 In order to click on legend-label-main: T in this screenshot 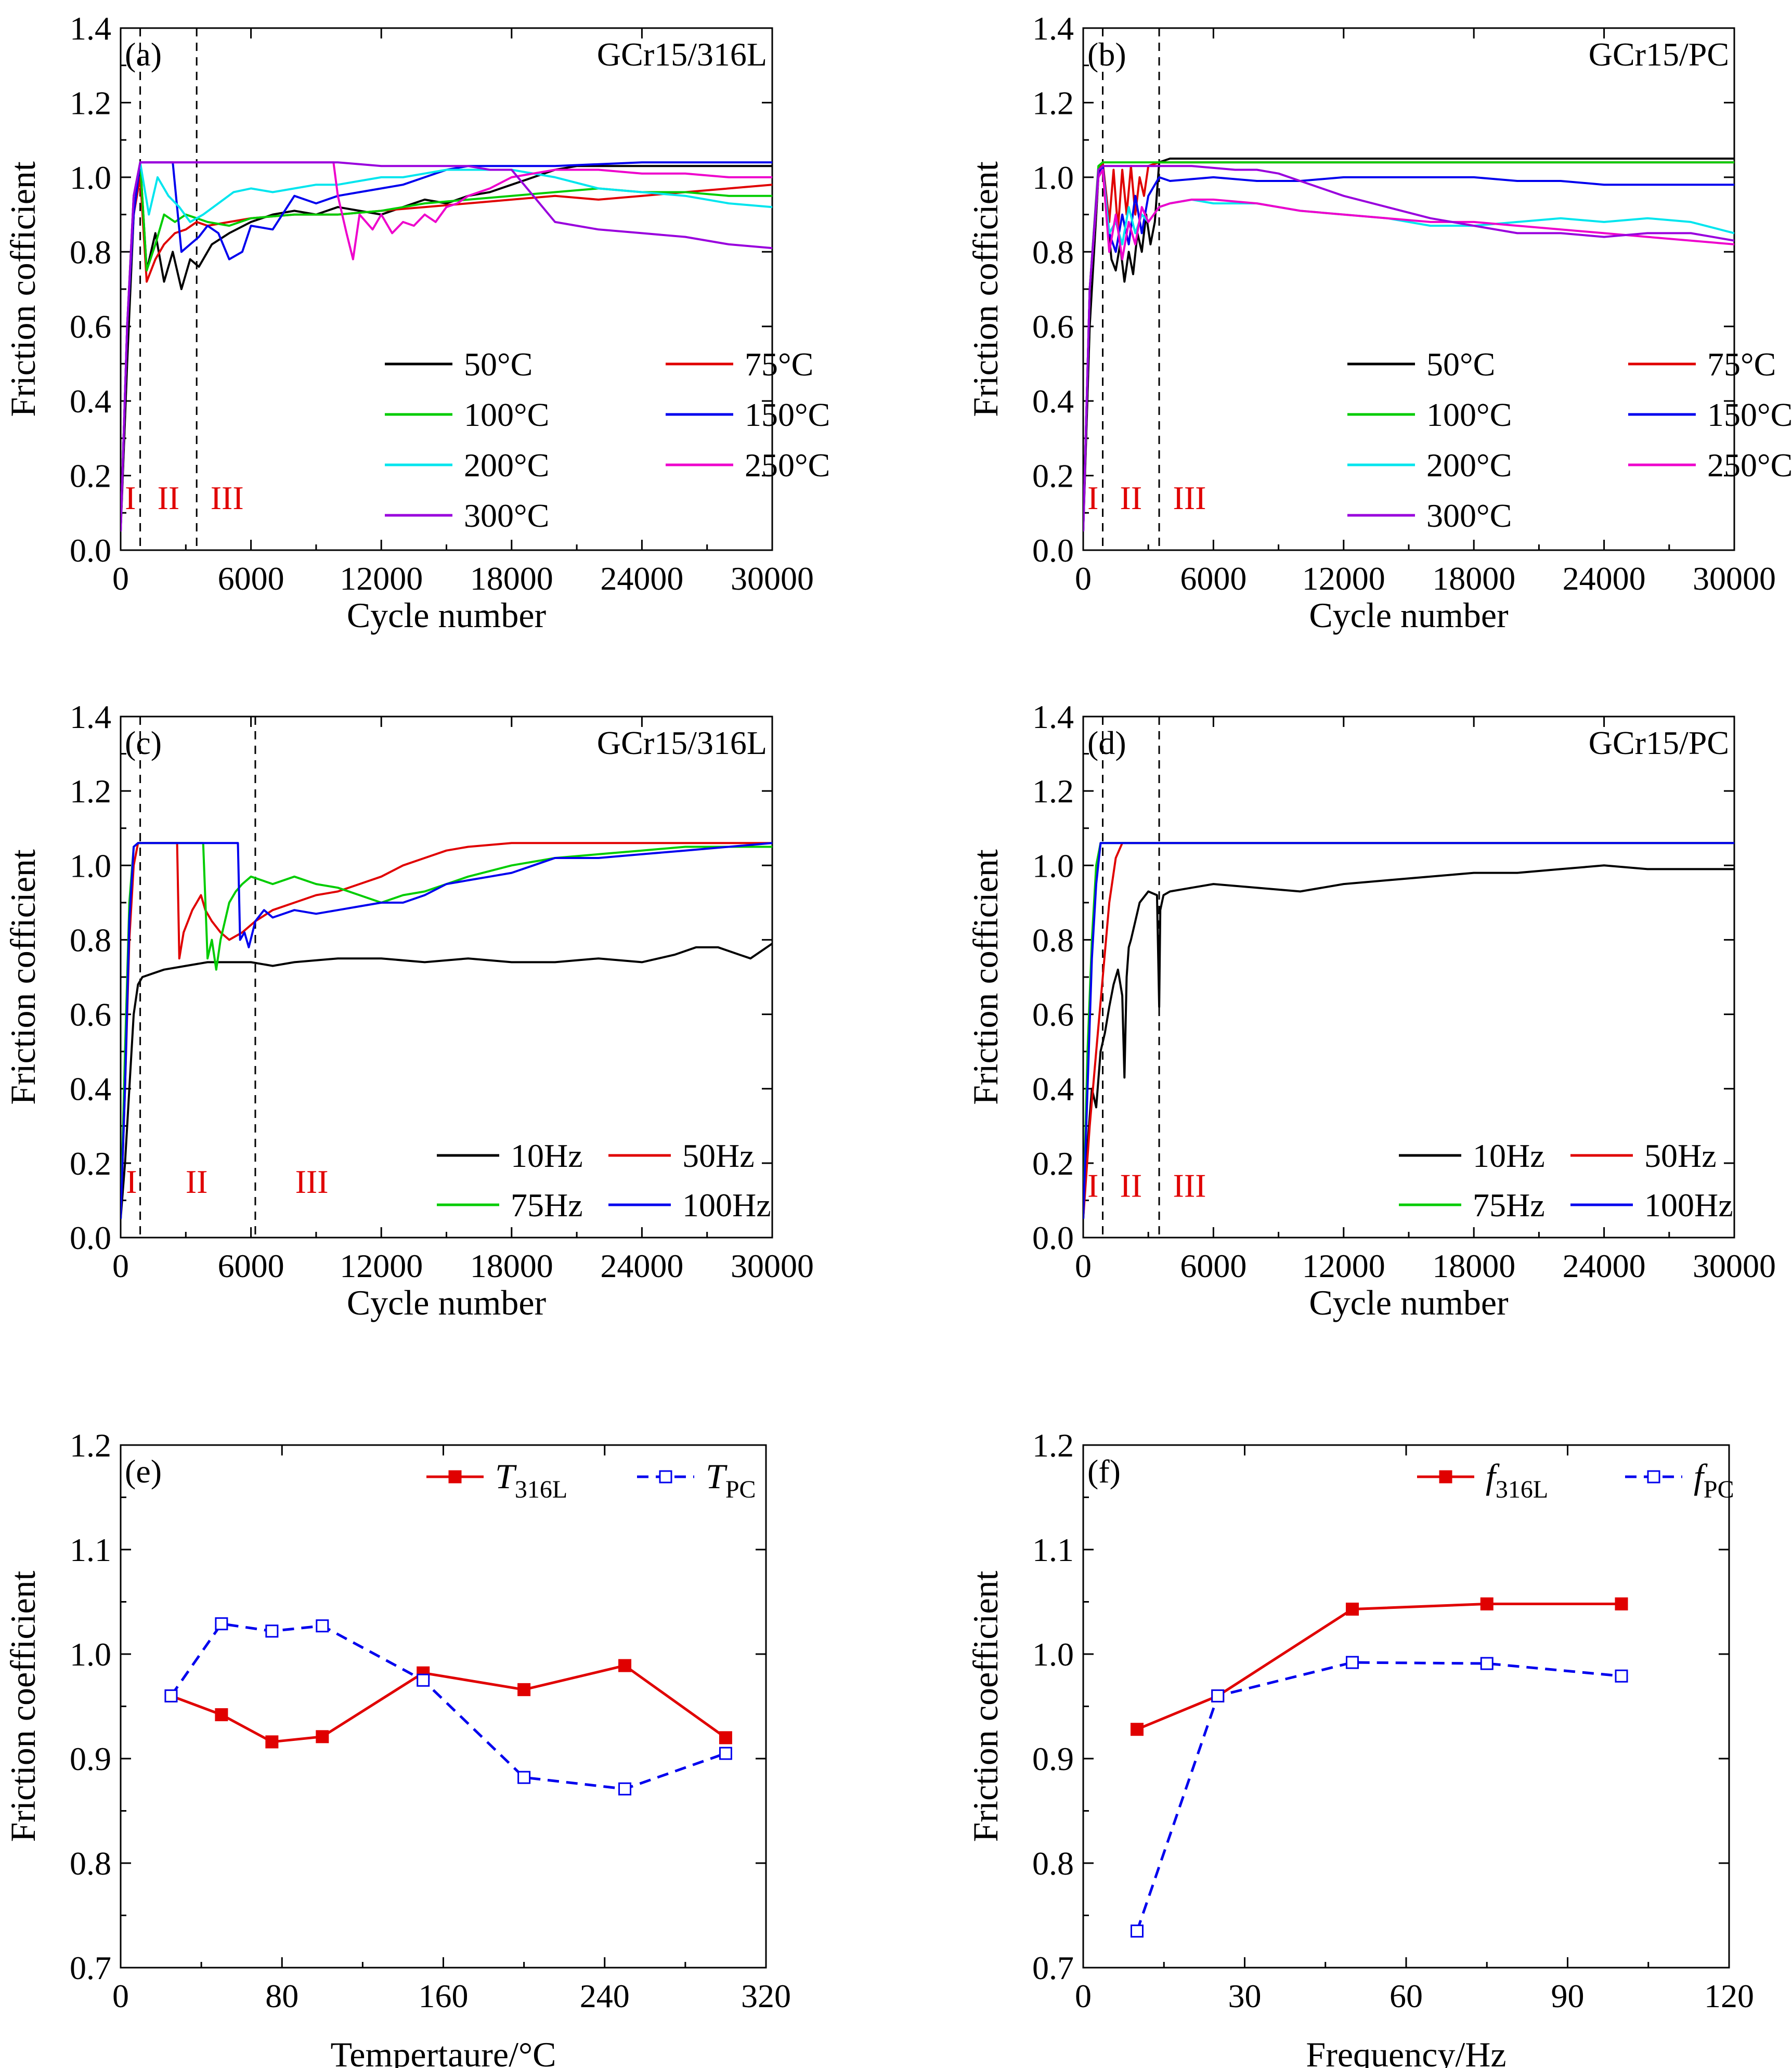, I will do `click(717, 1476)`.